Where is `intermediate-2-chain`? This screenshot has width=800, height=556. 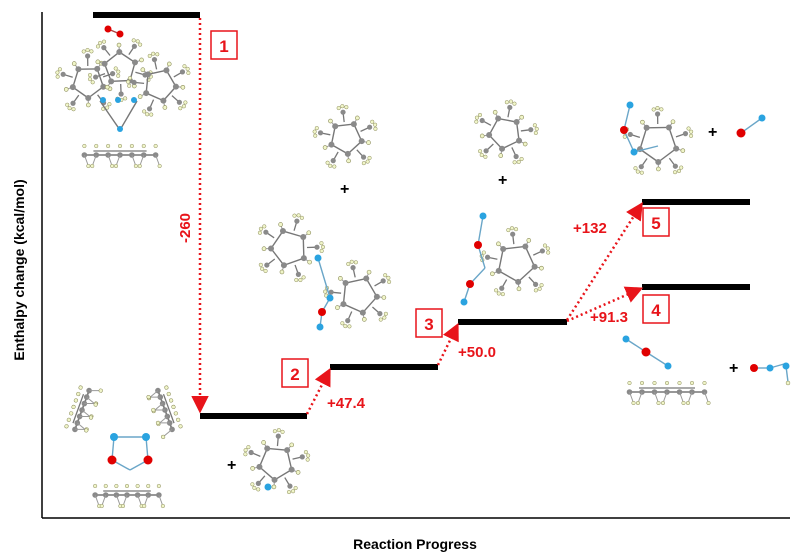
intermediate-2-chain is located at coordinates (324, 292).